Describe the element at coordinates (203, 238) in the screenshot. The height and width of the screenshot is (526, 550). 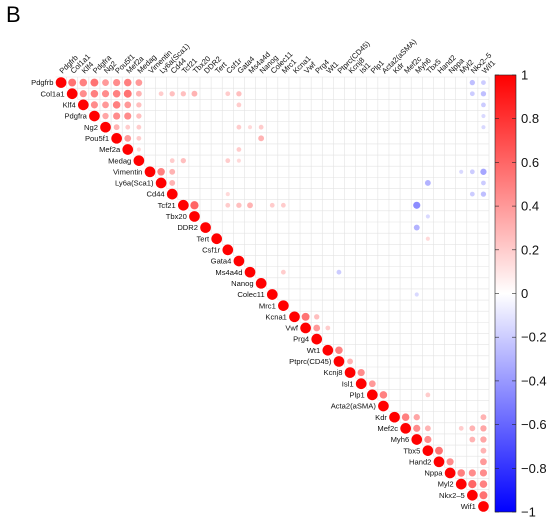
I see `row-label: Tert` at that location.